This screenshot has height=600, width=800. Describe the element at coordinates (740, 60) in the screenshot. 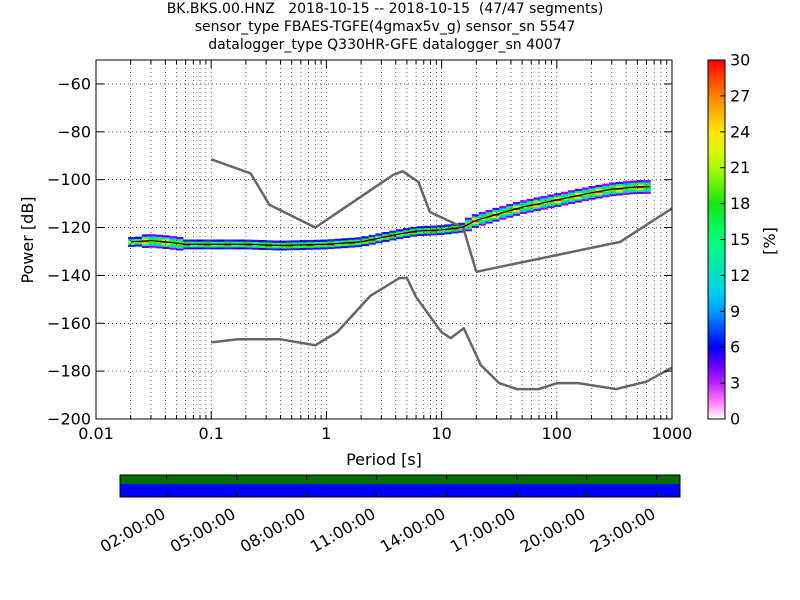

I see `colorbar-tick-label: 30` at that location.